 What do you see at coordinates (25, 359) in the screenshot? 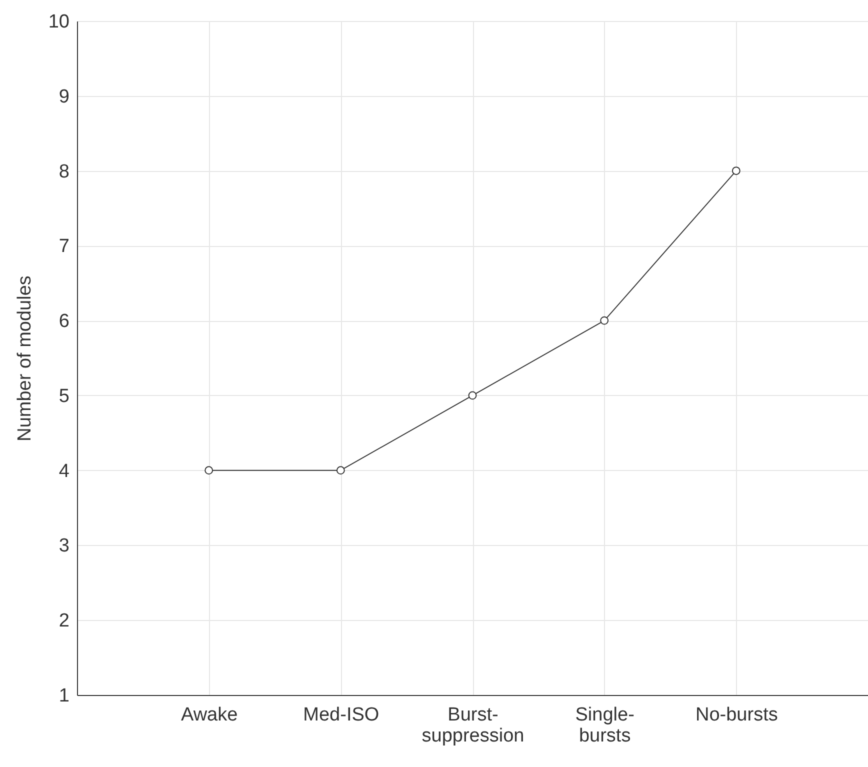
I see `y-axis-title: Number of modules` at bounding box center [25, 359].